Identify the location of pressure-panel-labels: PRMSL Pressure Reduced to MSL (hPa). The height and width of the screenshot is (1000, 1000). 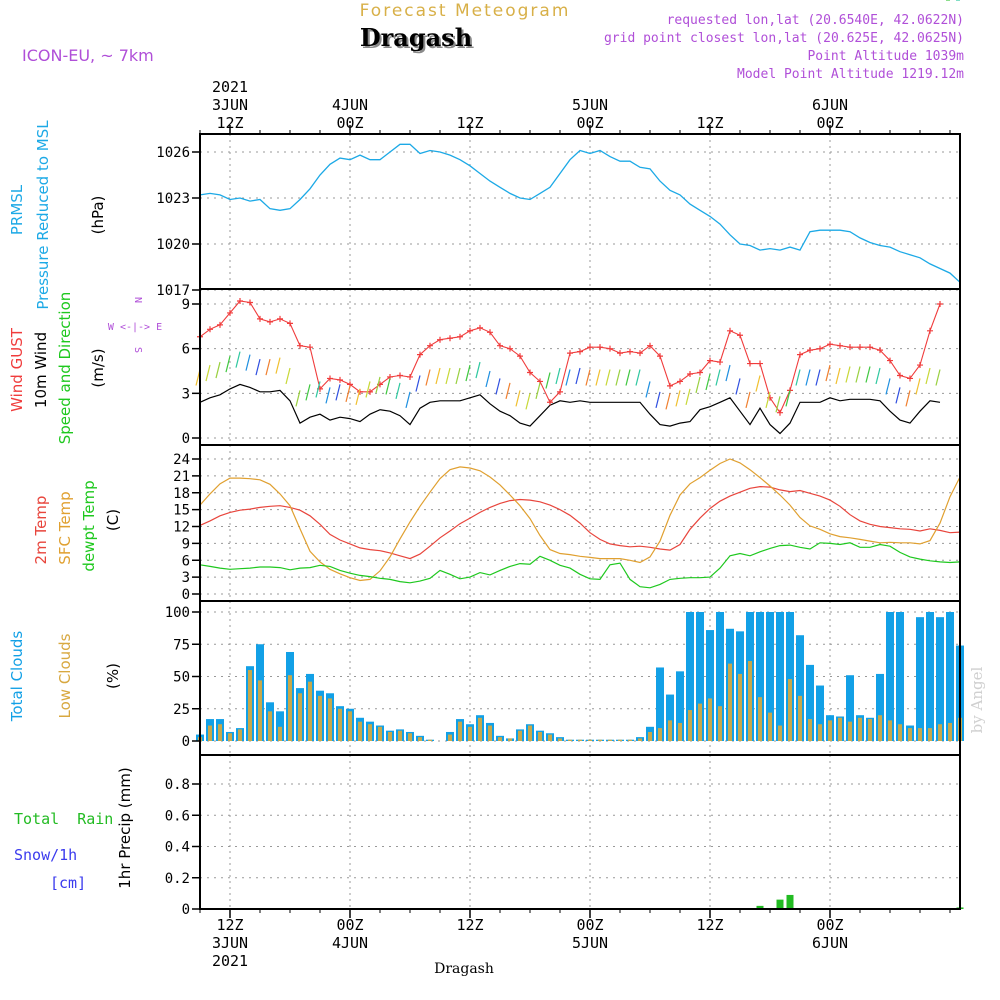
(57, 215).